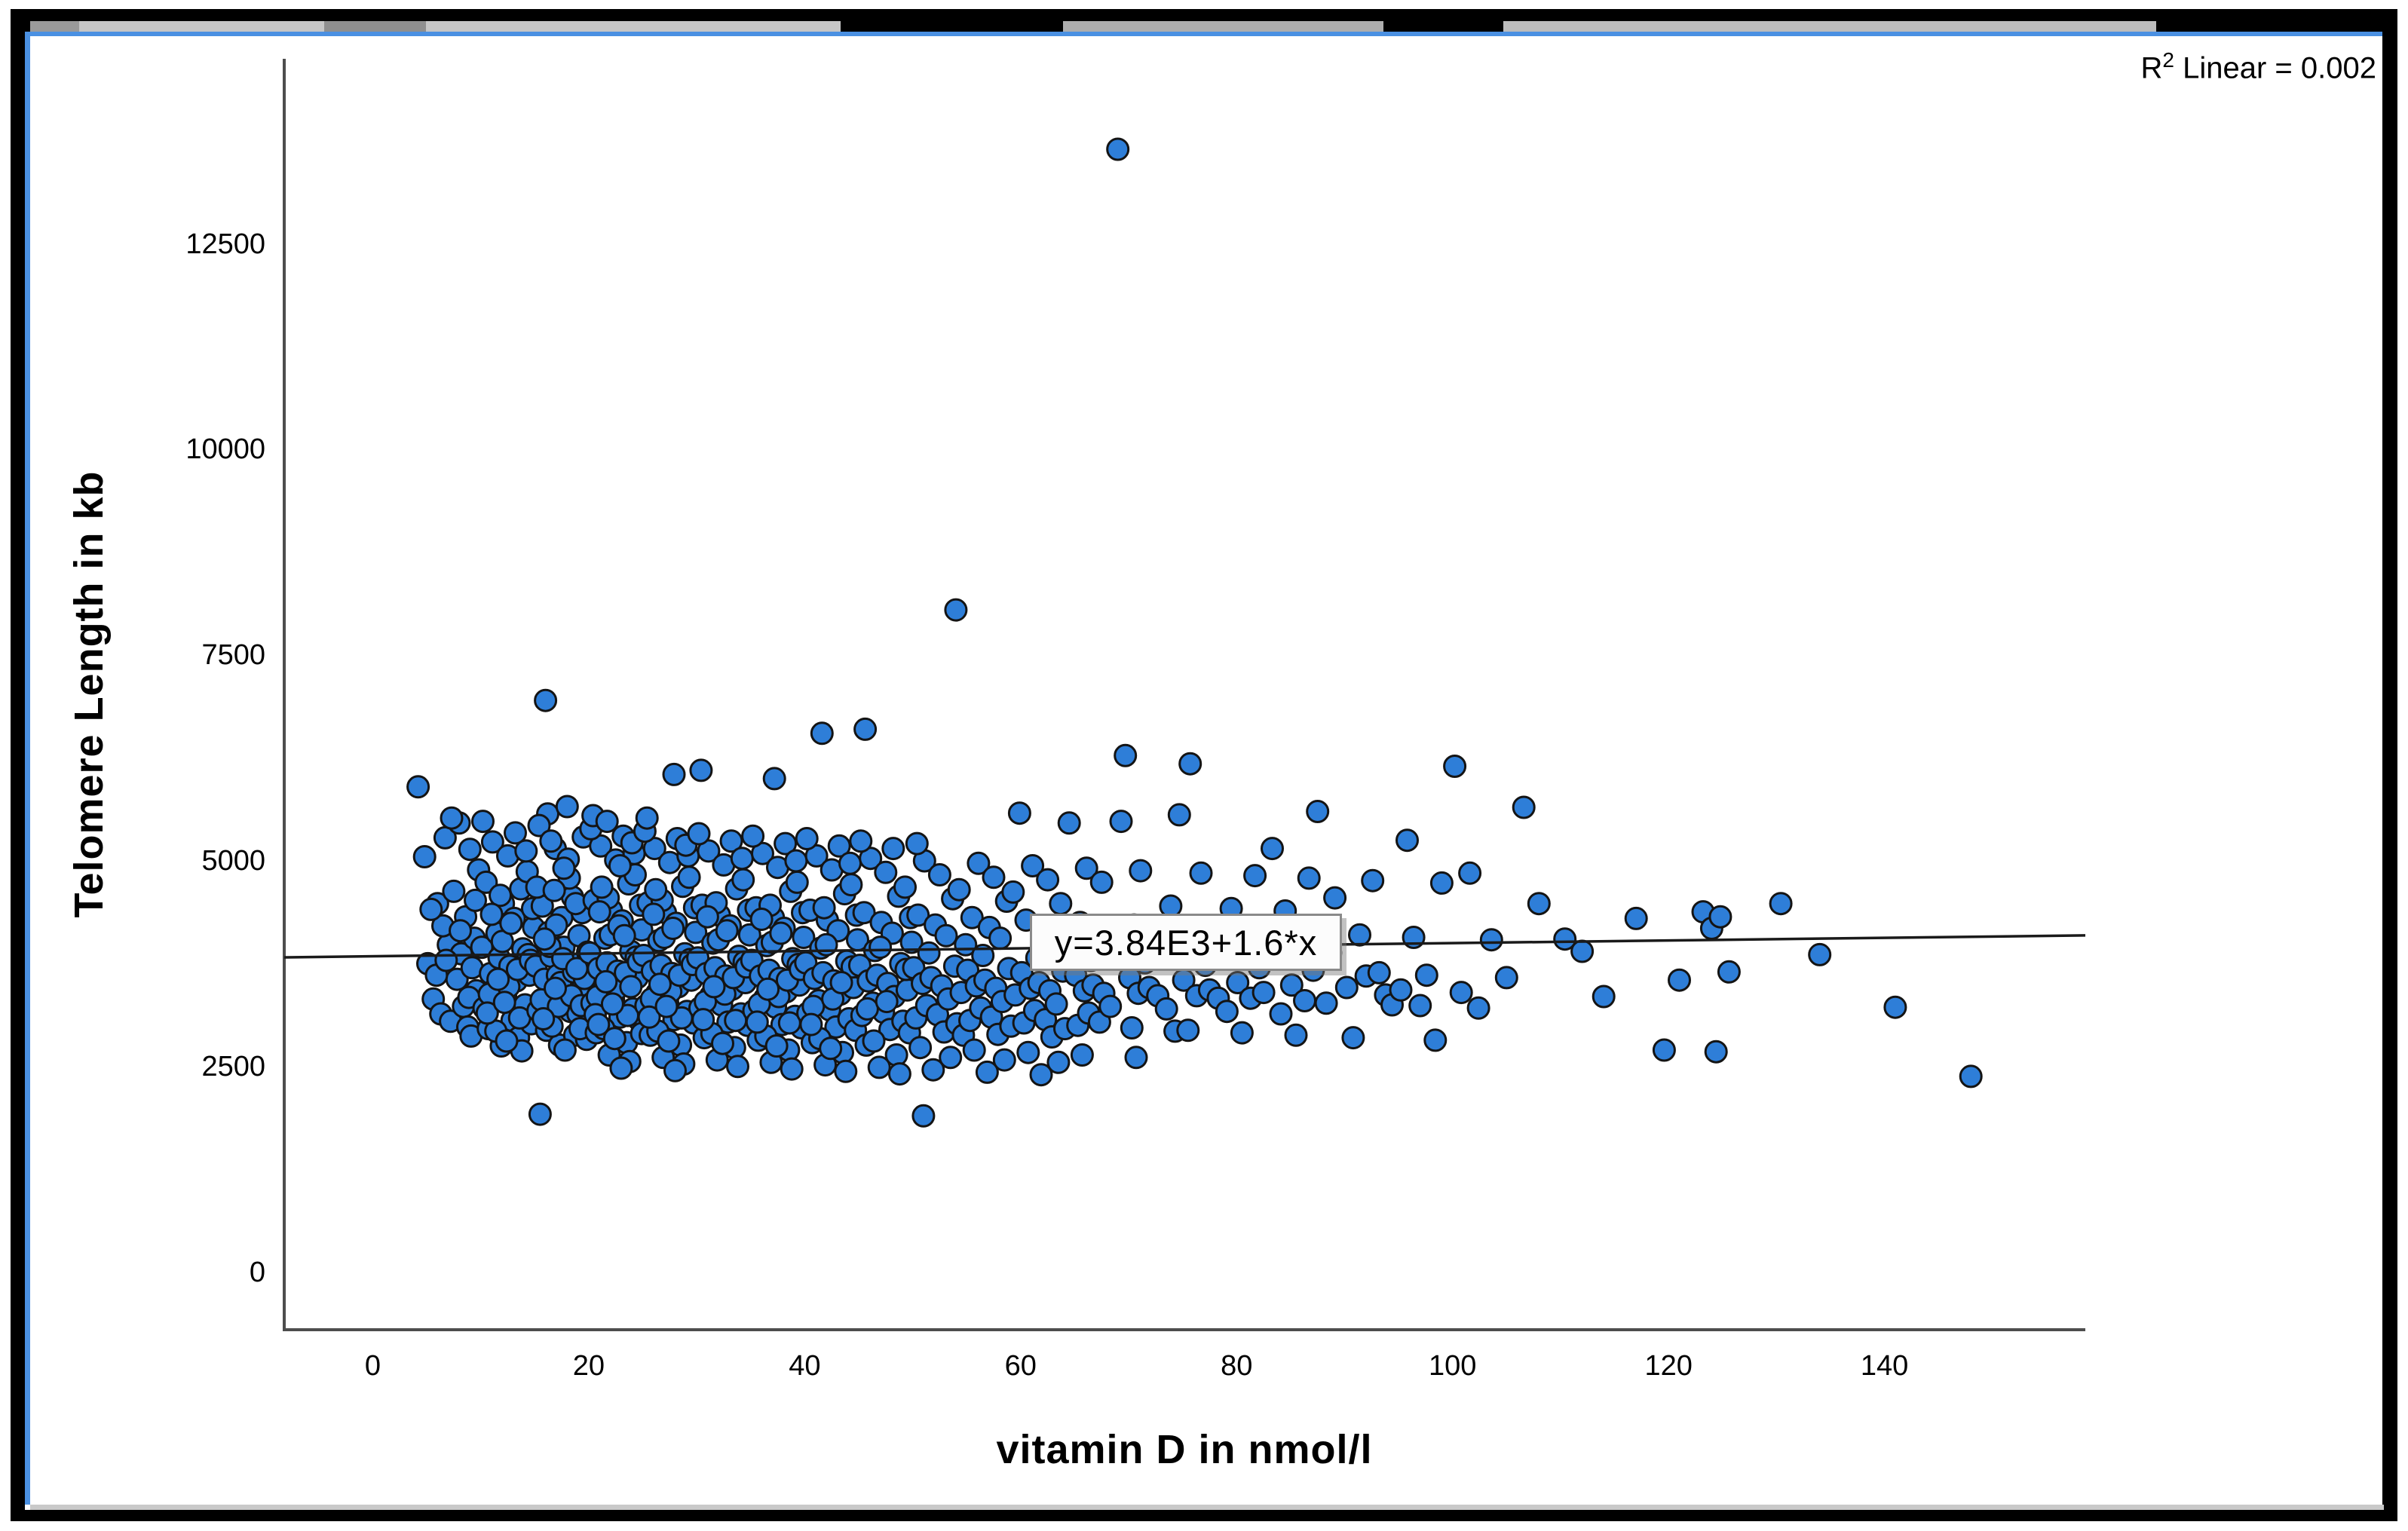 This screenshot has height=1531, width=2408. Describe the element at coordinates (27, 770) in the screenshot. I see `selection-border-left` at that location.